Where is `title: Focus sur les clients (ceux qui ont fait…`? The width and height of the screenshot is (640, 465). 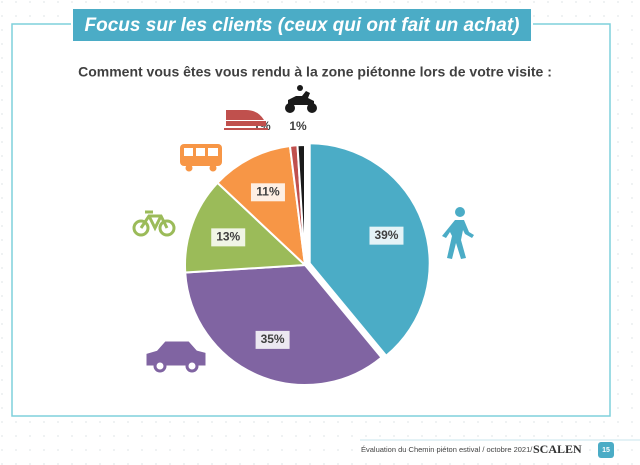 title: Focus sur les clients (ceux qui ont fait… is located at coordinates (302, 25).